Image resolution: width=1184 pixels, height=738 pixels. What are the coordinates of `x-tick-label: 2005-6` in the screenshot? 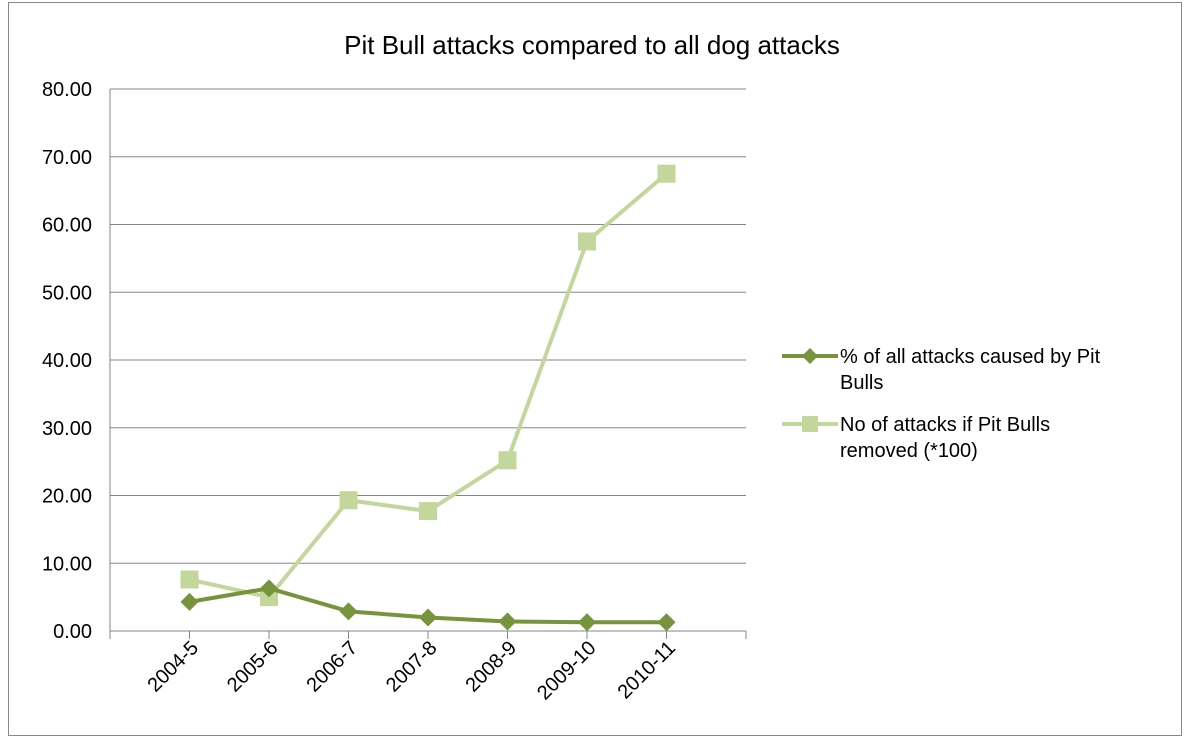 It's located at (253, 667).